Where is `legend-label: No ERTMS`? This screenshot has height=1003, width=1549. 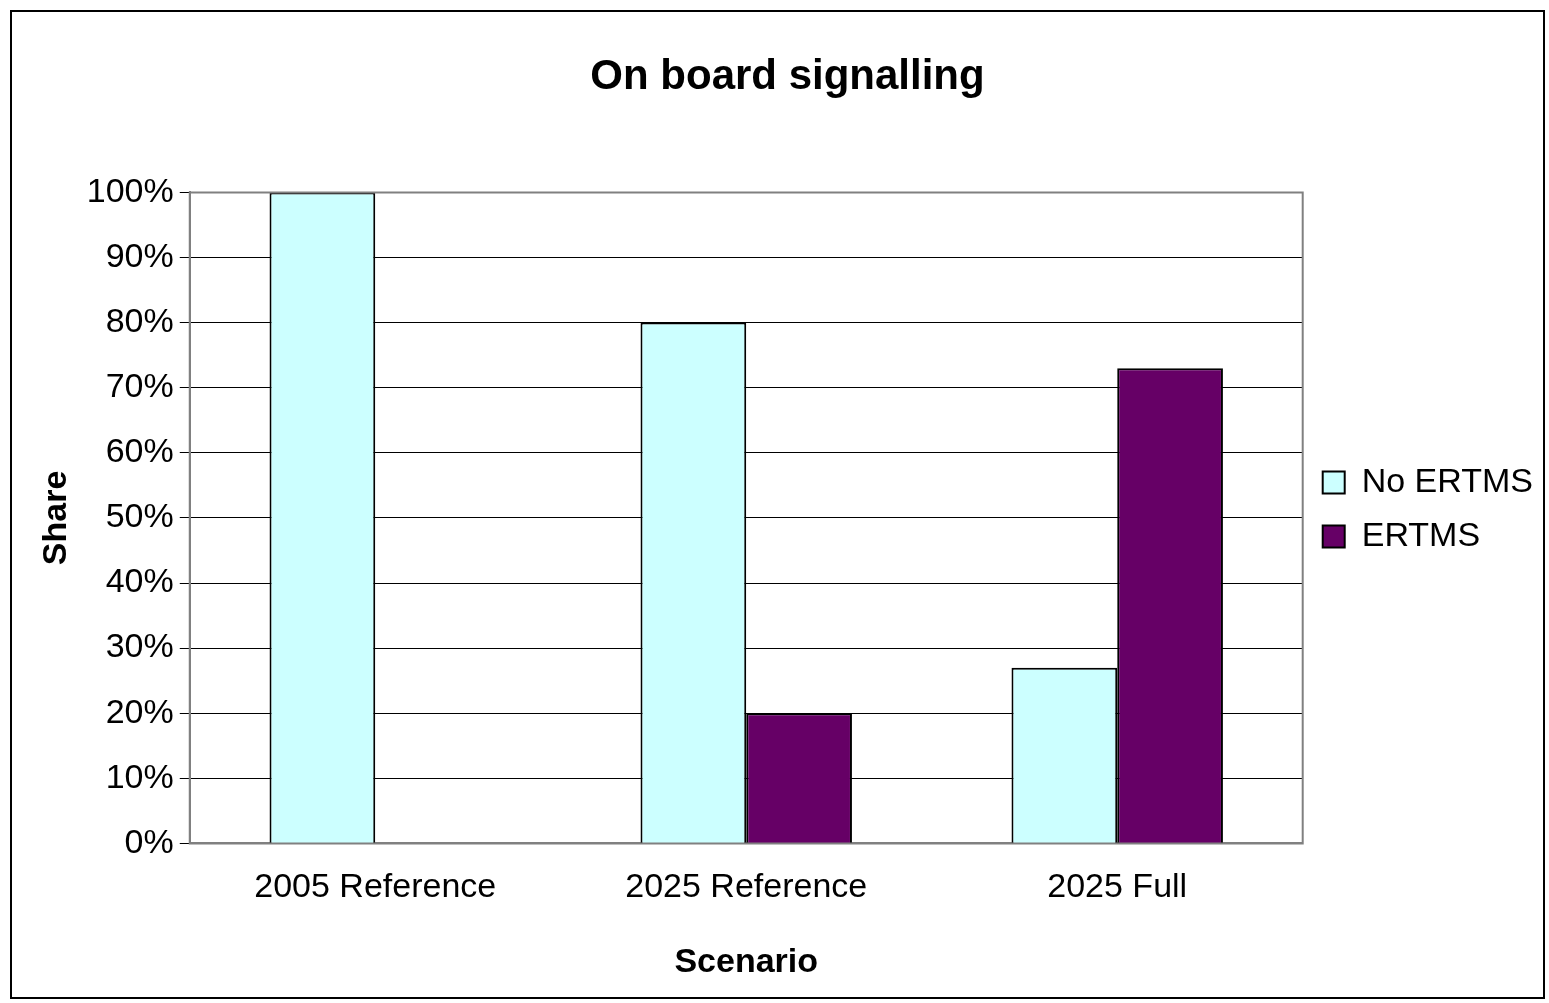 legend-label: No ERTMS is located at coordinates (1447, 479).